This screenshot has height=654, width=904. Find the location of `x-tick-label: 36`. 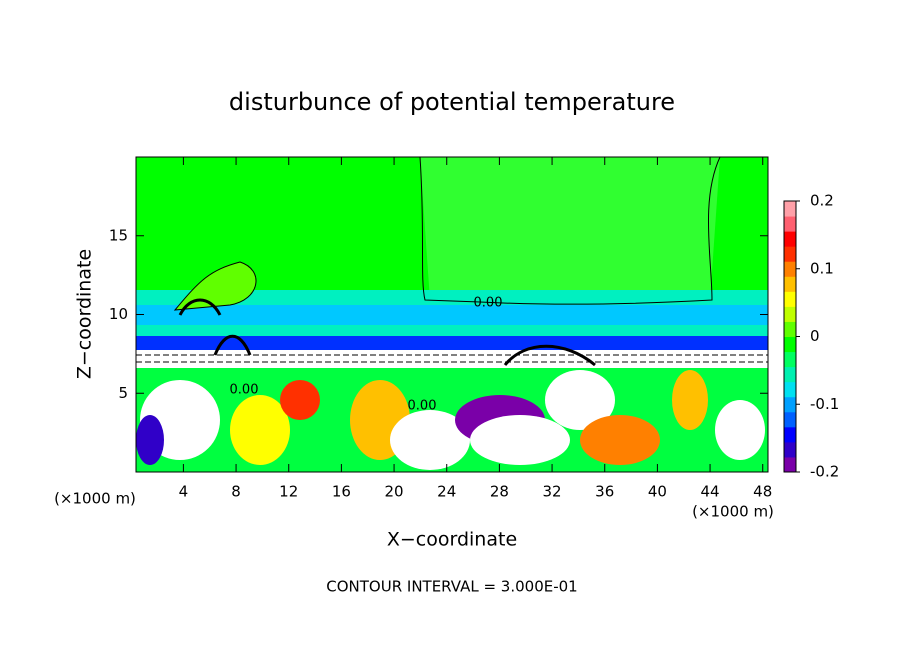

x-tick-label: 36 is located at coordinates (604, 492).